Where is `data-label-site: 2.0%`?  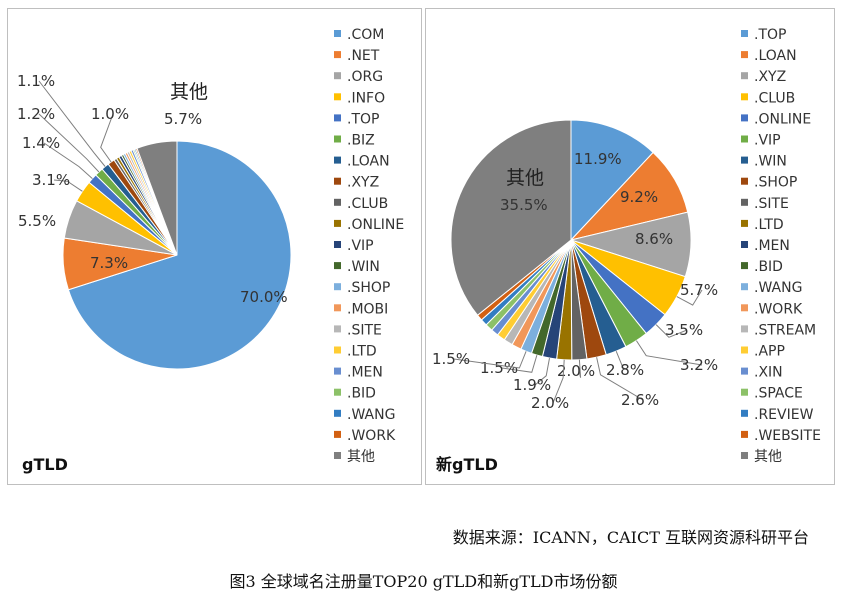
data-label-site: 2.0% is located at coordinates (576, 371).